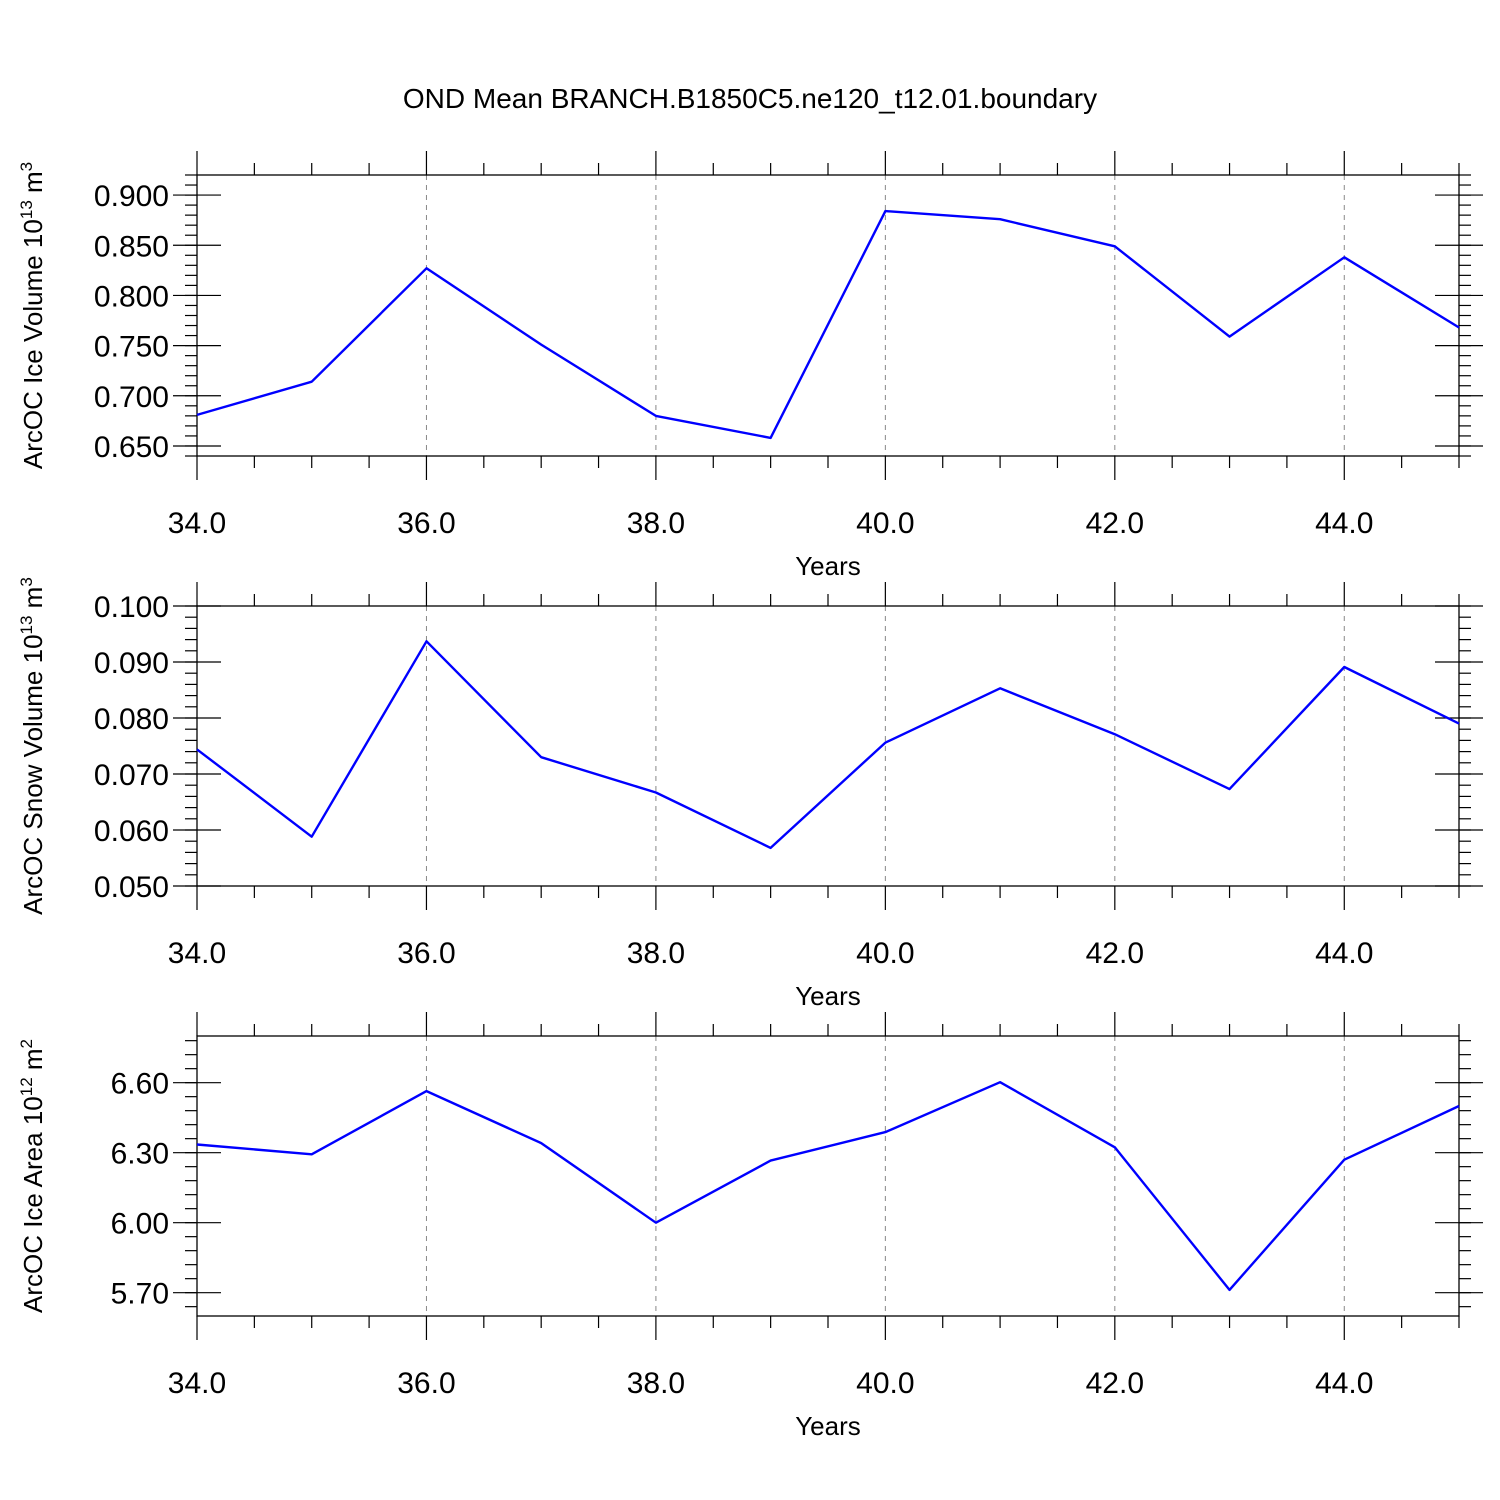 The height and width of the screenshot is (1500, 1500). What do you see at coordinates (131, 246) in the screenshot?
I see `y-tick-label: 0.850` at bounding box center [131, 246].